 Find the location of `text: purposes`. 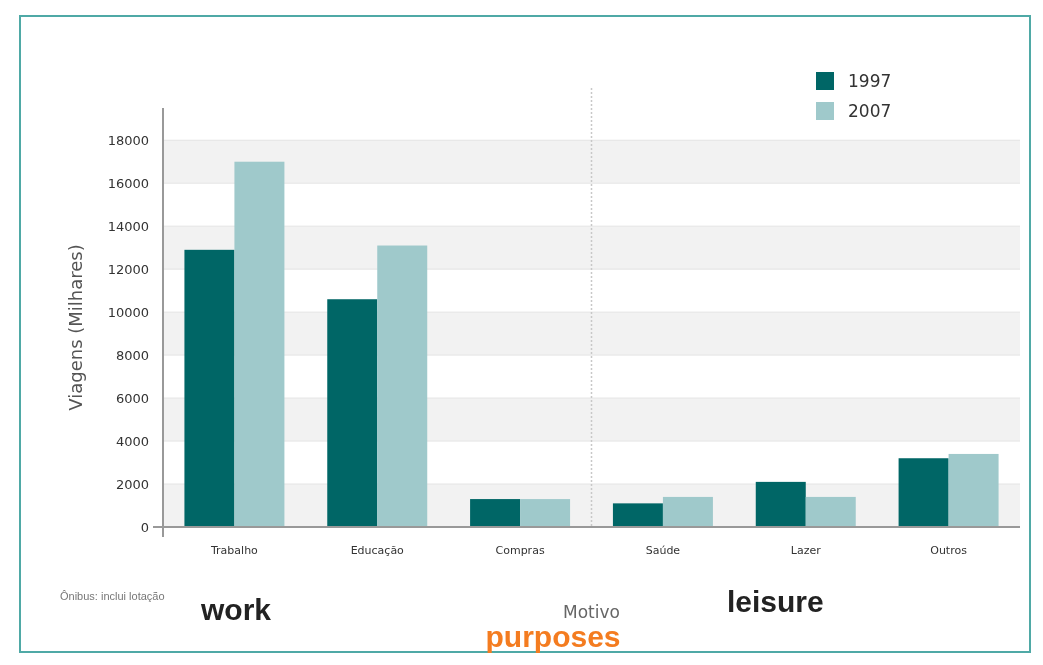

text: purposes is located at coordinates (553, 636).